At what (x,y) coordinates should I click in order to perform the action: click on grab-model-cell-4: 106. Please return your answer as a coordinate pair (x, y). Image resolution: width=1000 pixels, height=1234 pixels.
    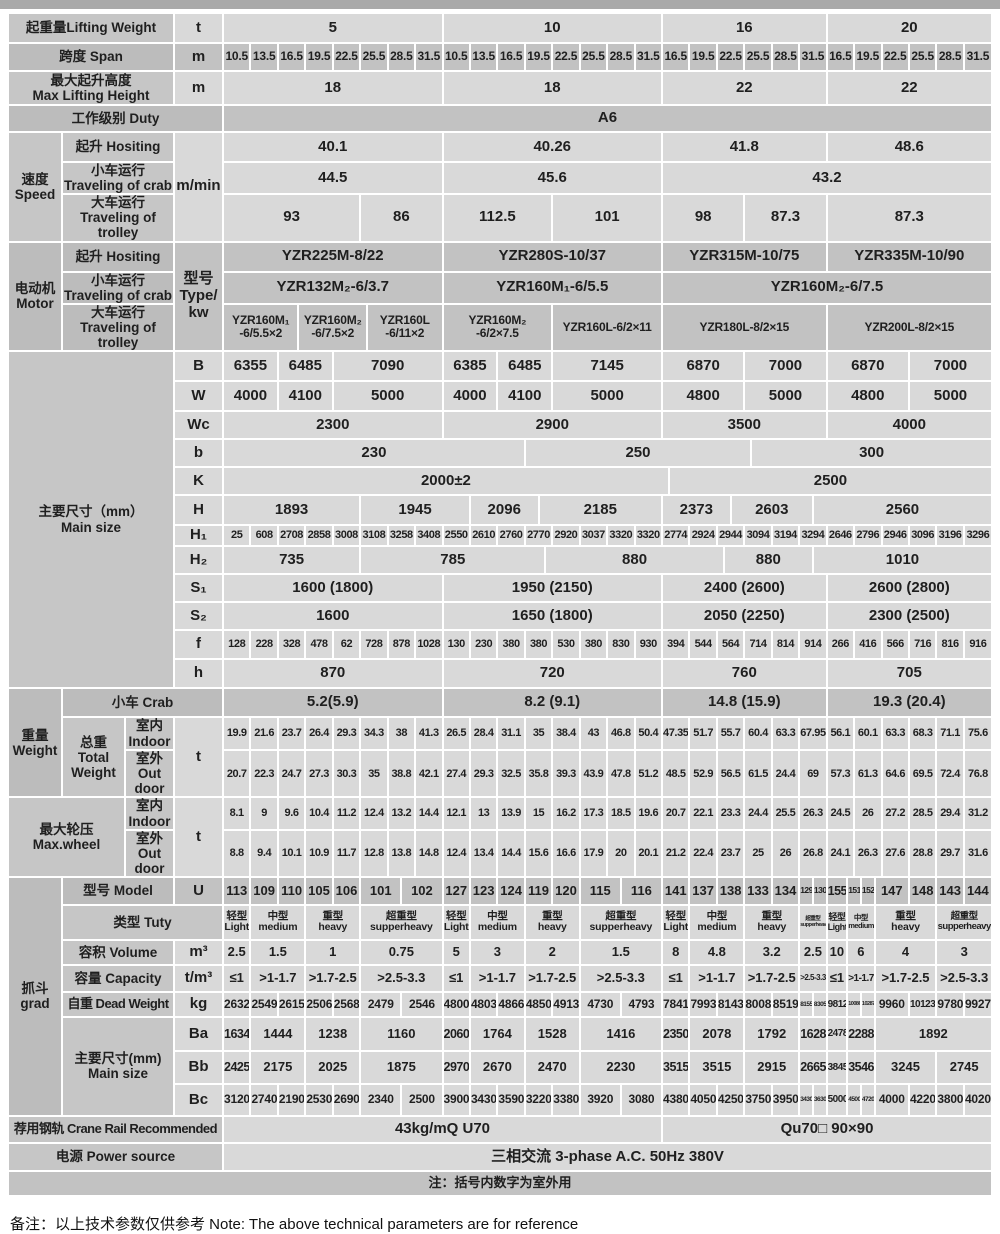
    Looking at the image, I should click on (346, 890).